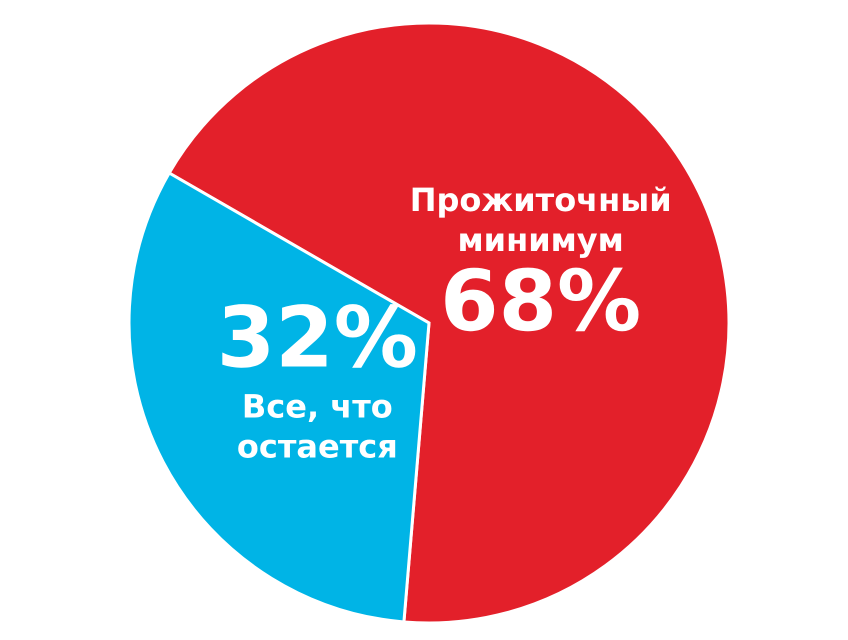  I want to click on slice-label: Все, что остается, so click(317, 427).